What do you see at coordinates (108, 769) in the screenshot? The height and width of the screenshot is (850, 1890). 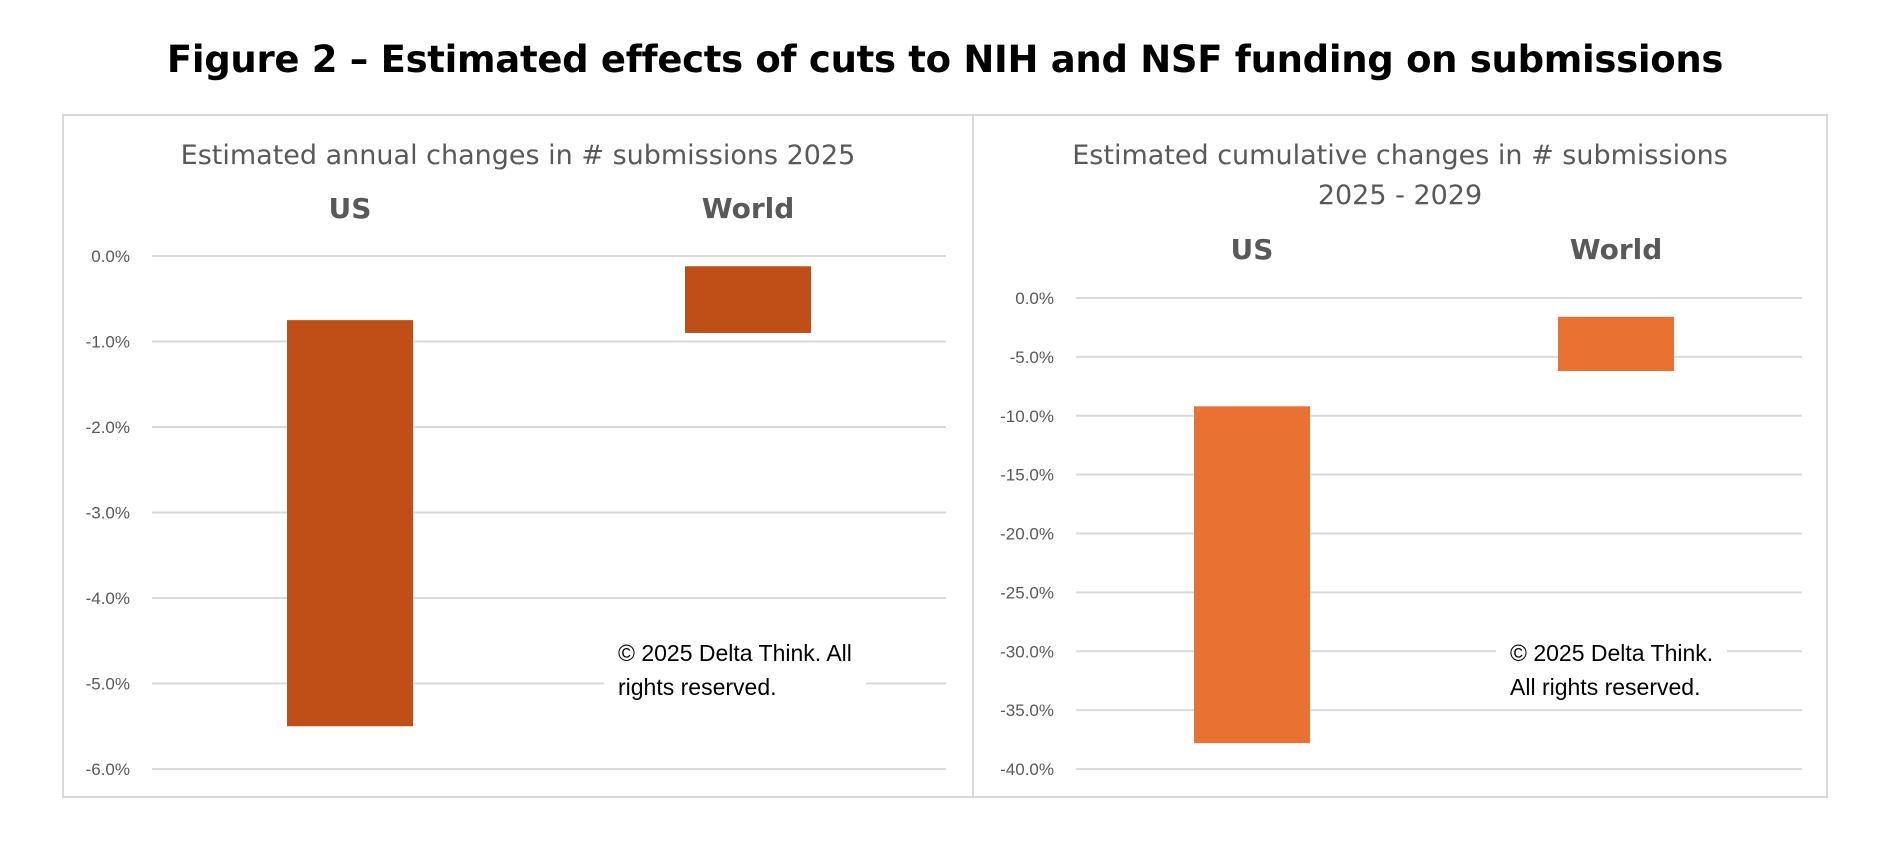 I see `y-tick-label: -6.0%` at bounding box center [108, 769].